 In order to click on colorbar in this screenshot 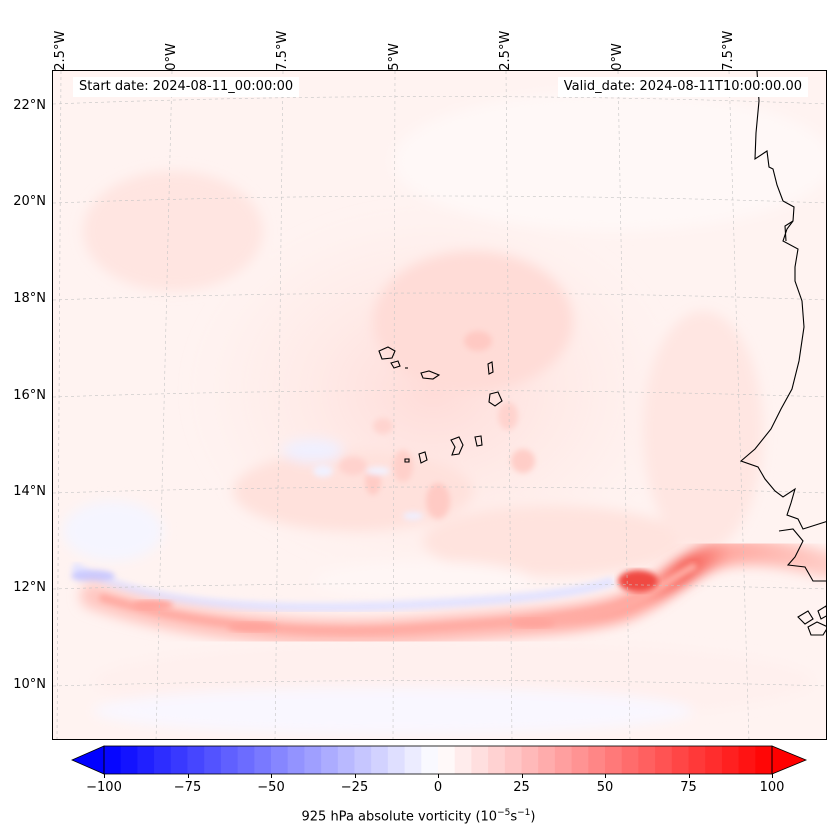, I will do `click(439, 760)`.